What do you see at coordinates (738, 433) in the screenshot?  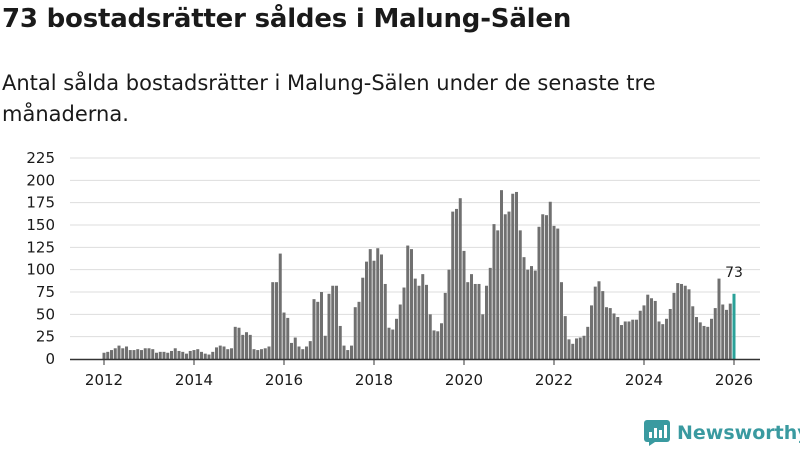 I see `brand-name: Newsworthy` at bounding box center [738, 433].